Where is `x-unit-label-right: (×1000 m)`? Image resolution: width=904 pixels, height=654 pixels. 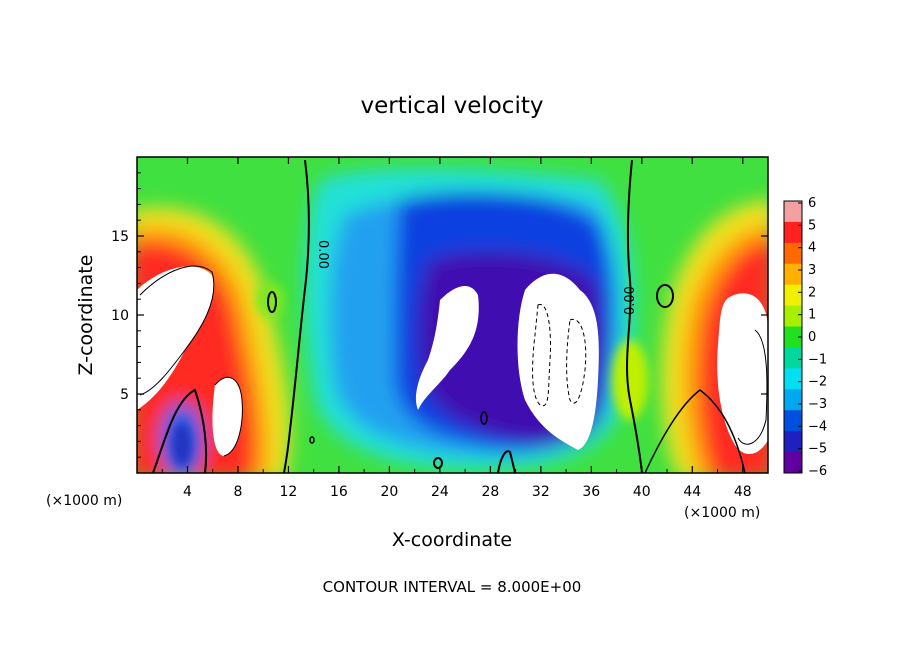
x-unit-label-right: (×1000 m) is located at coordinates (722, 513).